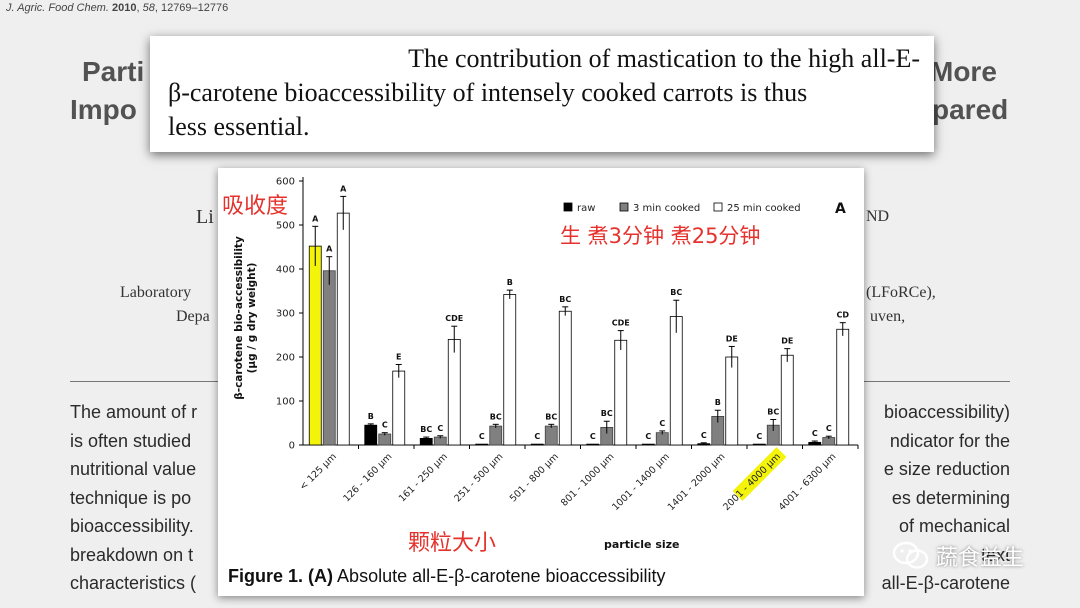  I want to click on title-fragment-left-2: Impo, so click(103, 109).